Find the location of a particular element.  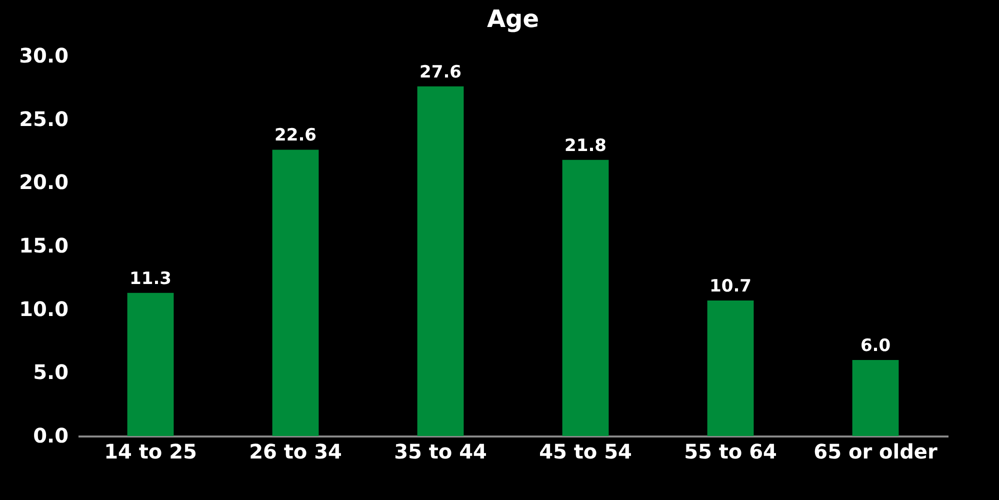

y-tick-label: 20.0 is located at coordinates (43, 182).